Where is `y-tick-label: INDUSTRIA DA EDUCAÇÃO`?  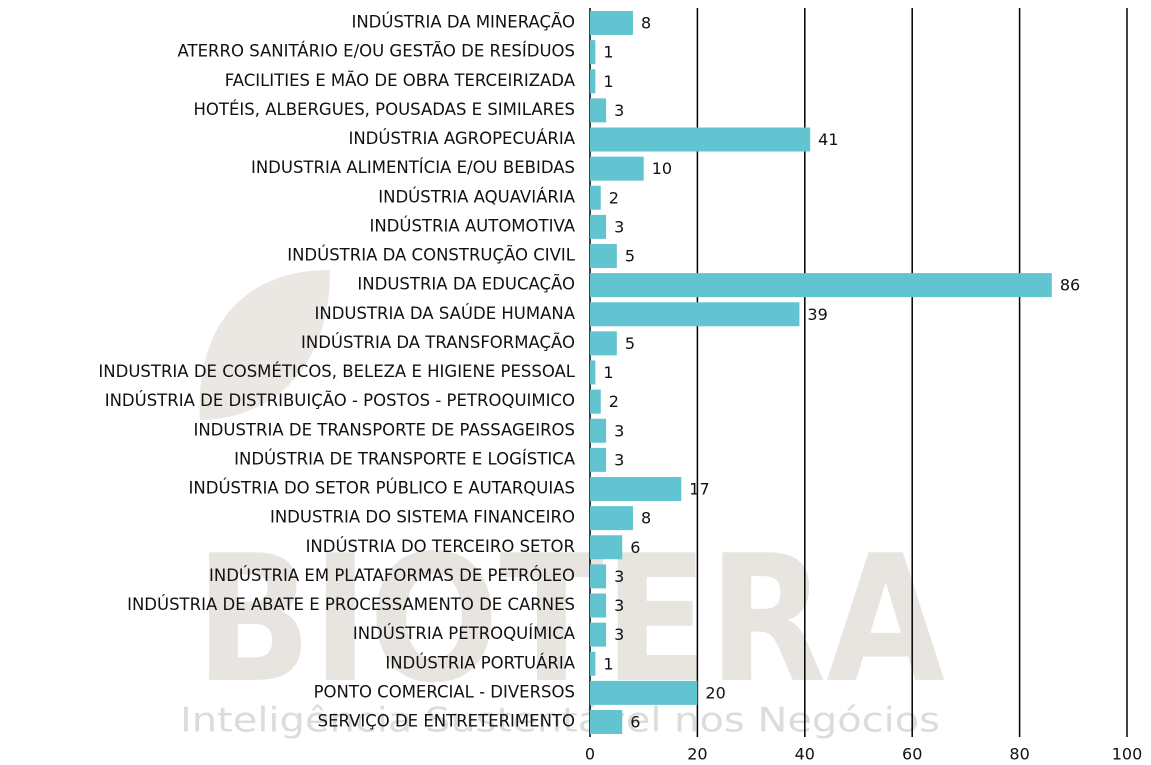 y-tick-label: INDUSTRIA DA EDUCAÇÃO is located at coordinates (466, 284).